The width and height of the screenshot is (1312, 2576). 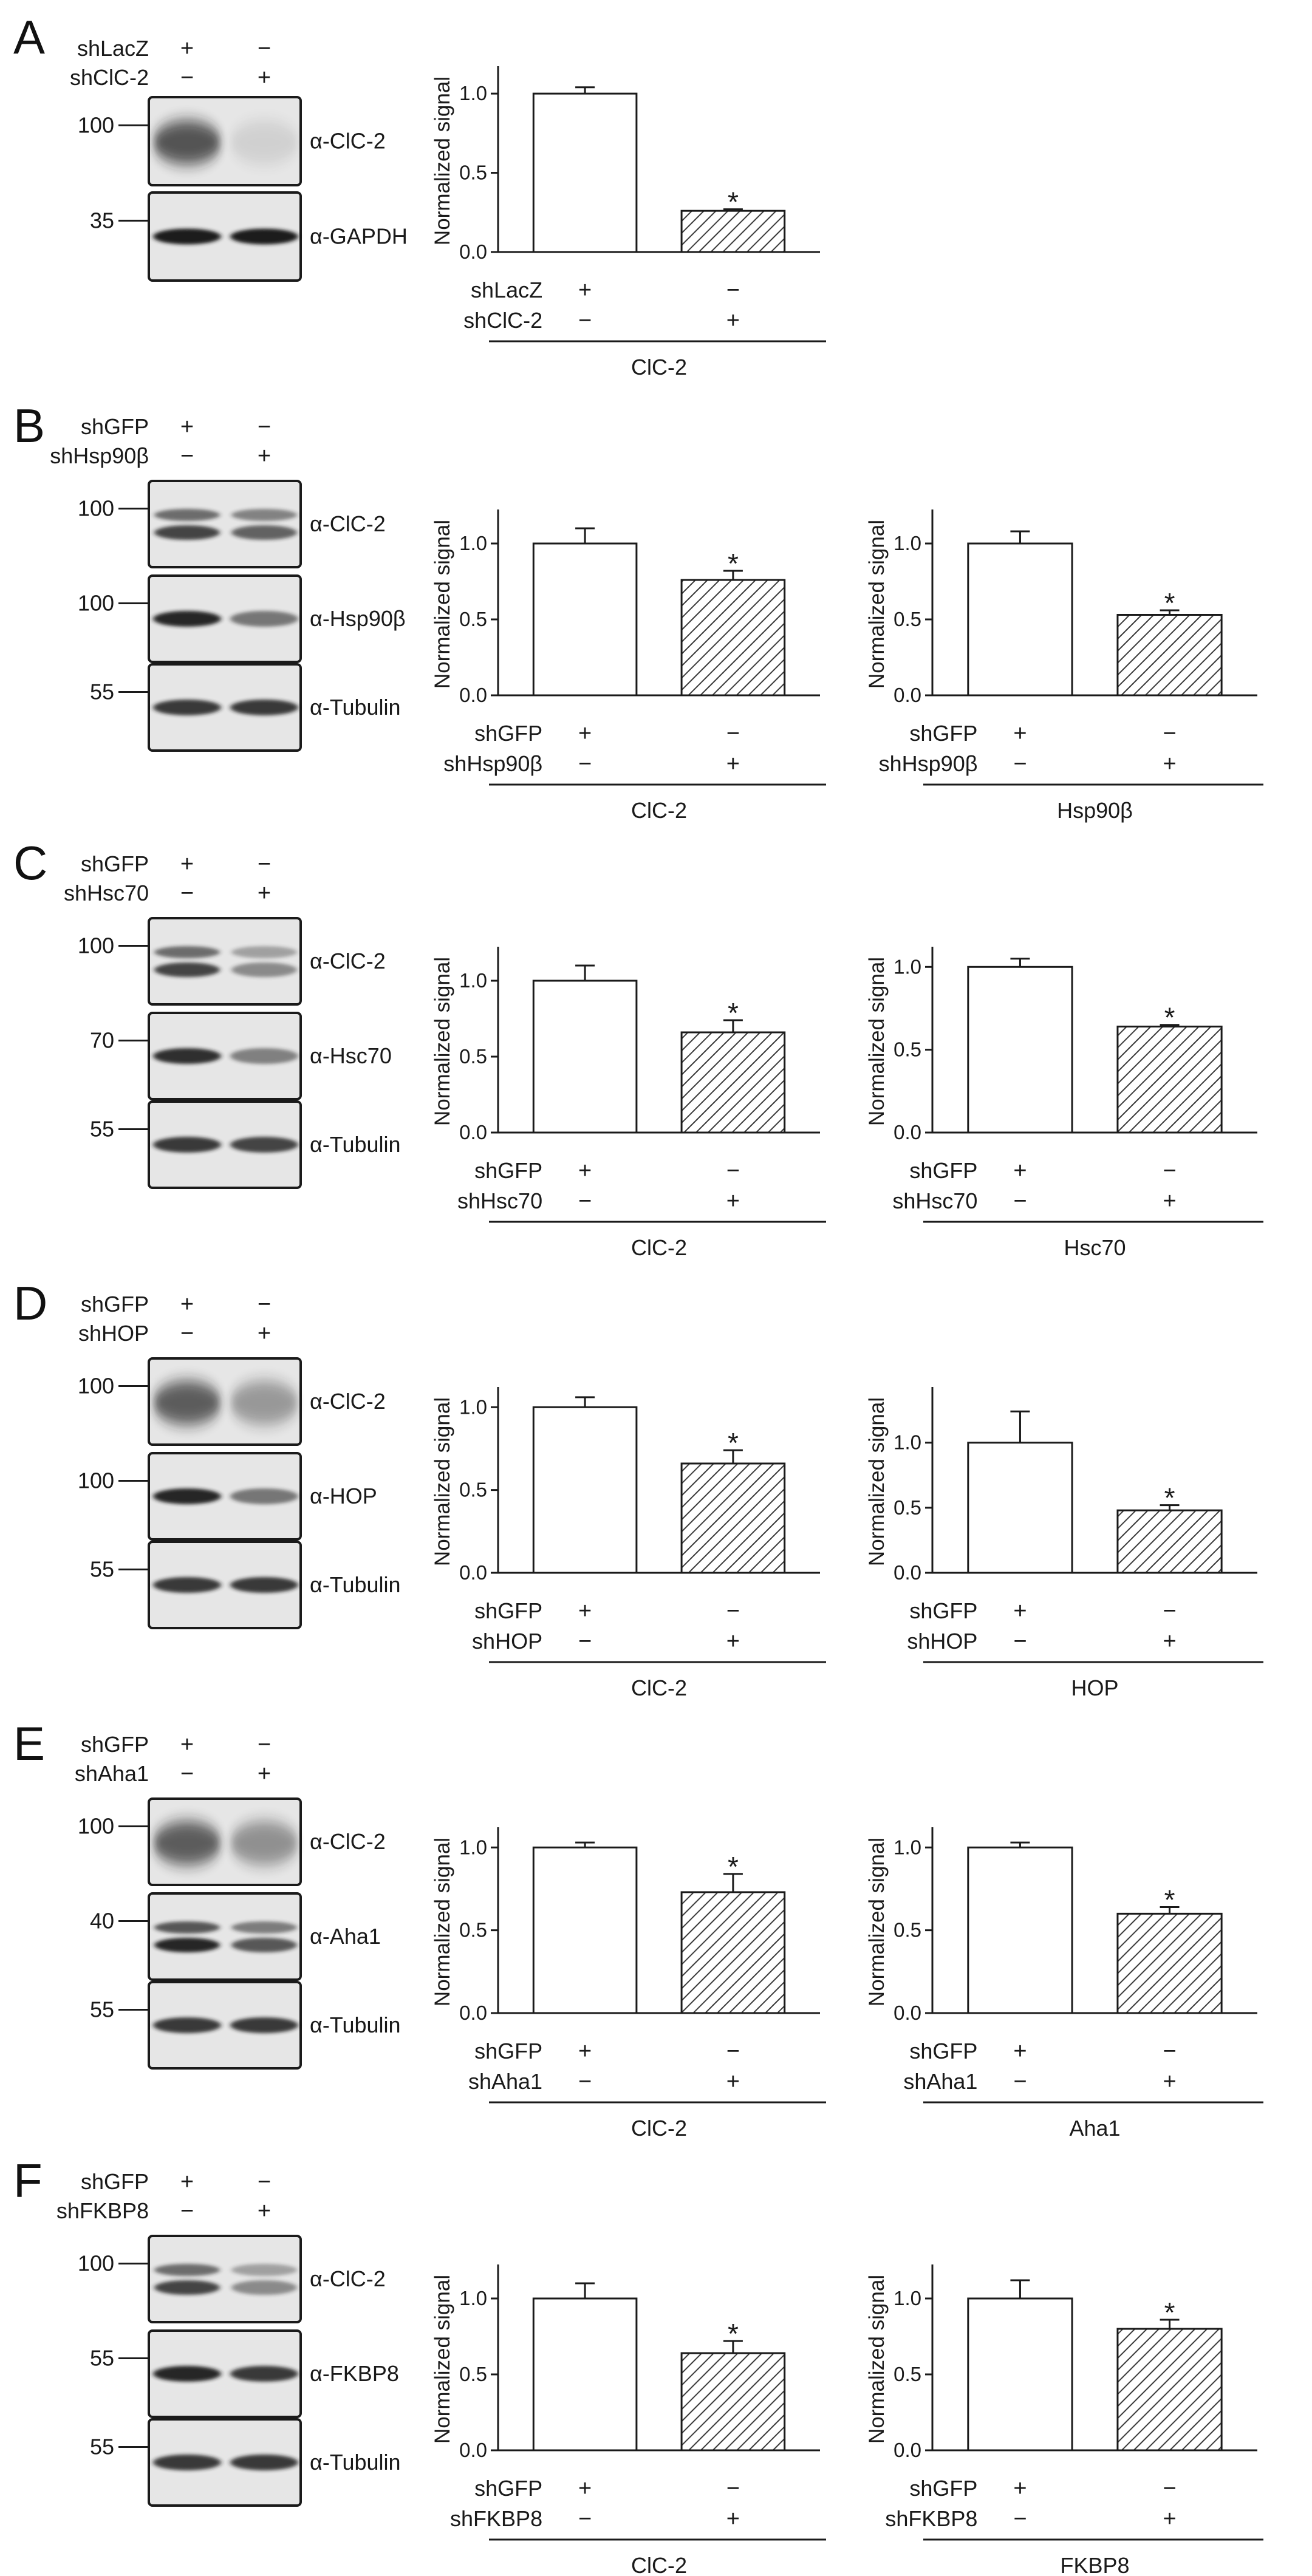 What do you see at coordinates (343, 1496) in the screenshot?
I see `antibody-label: α-HOP` at bounding box center [343, 1496].